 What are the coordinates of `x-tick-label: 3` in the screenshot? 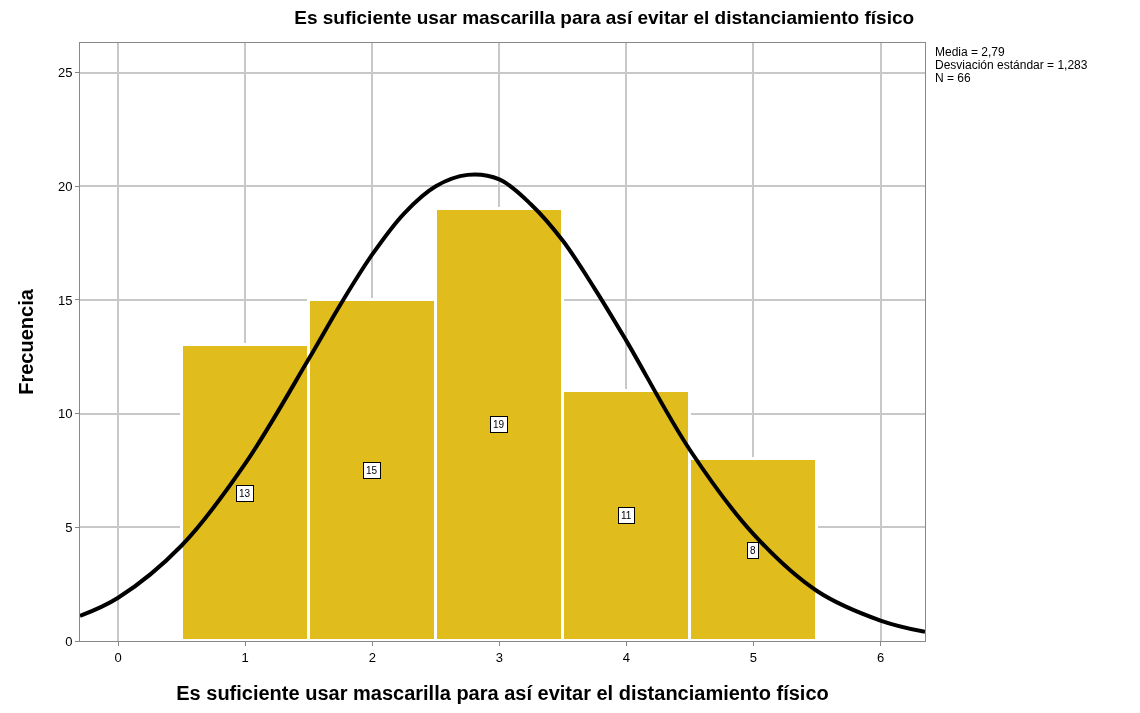 It's located at (499, 657).